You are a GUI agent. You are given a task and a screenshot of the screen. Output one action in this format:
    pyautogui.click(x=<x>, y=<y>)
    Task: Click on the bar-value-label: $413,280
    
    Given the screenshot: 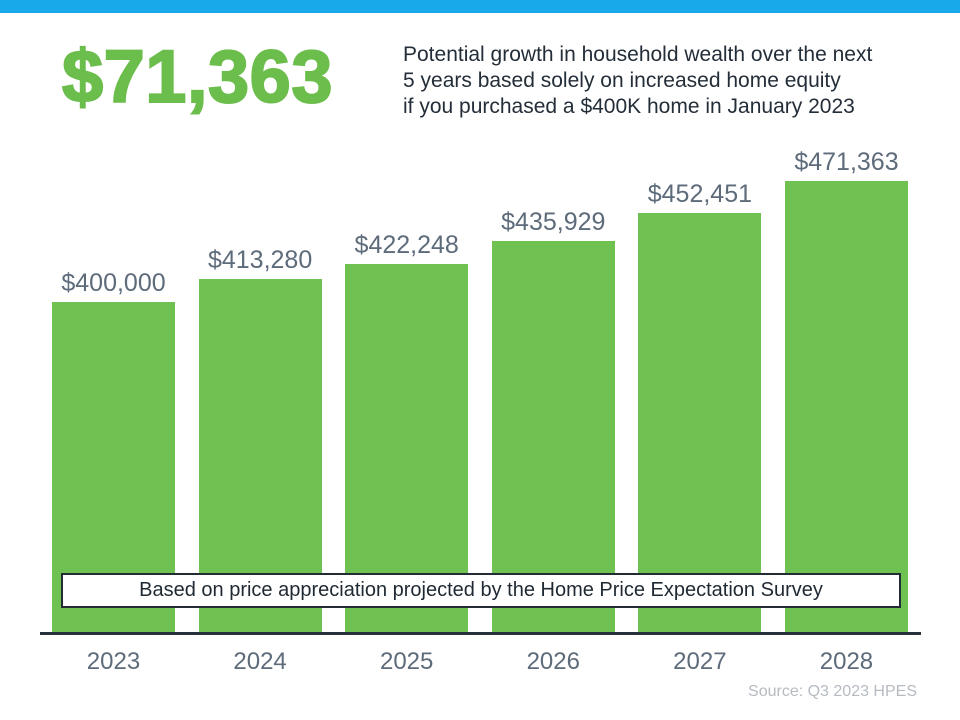 What is the action you would take?
    pyautogui.click(x=260, y=260)
    